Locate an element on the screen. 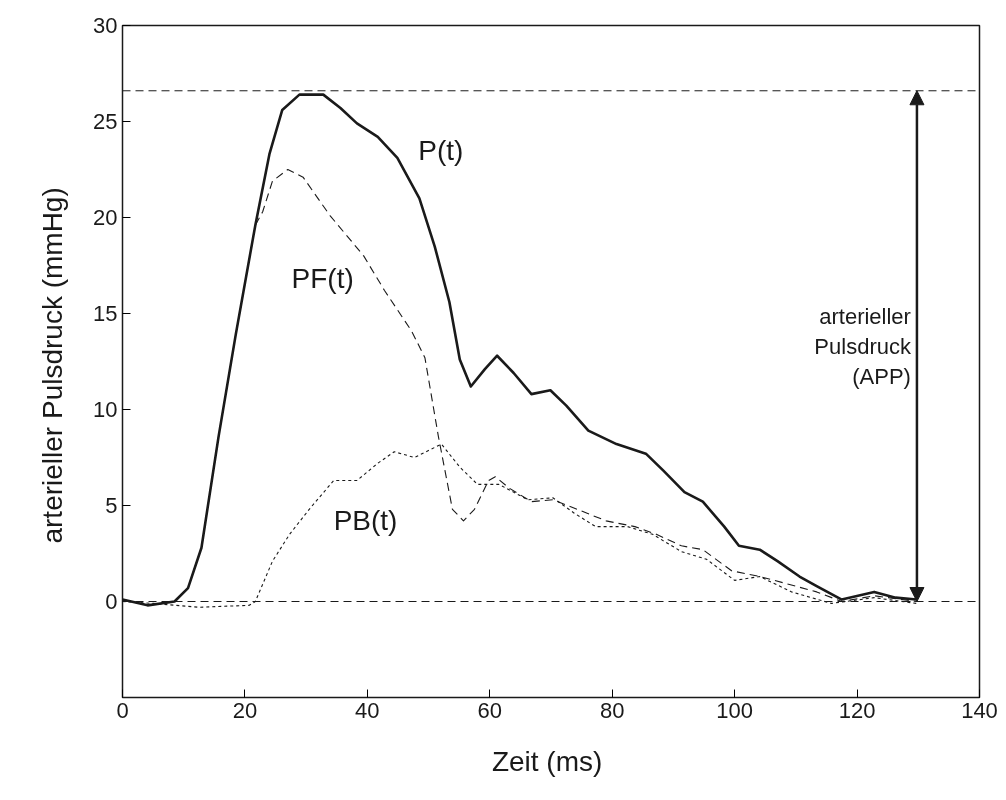 This screenshot has height=800, width=1006. y-tick-label: 0 is located at coordinates (111, 601).